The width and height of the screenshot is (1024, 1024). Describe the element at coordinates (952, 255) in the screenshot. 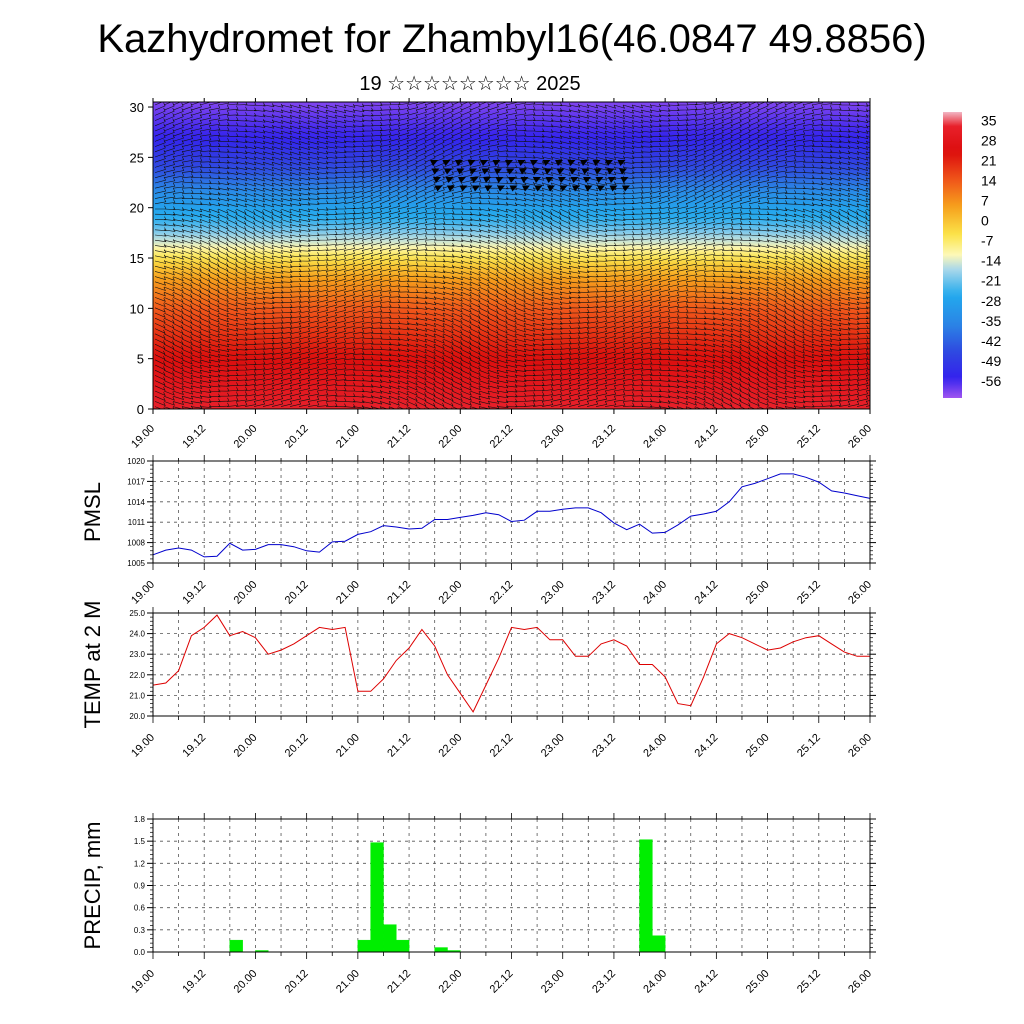

I see `colorbar-swatch` at that location.